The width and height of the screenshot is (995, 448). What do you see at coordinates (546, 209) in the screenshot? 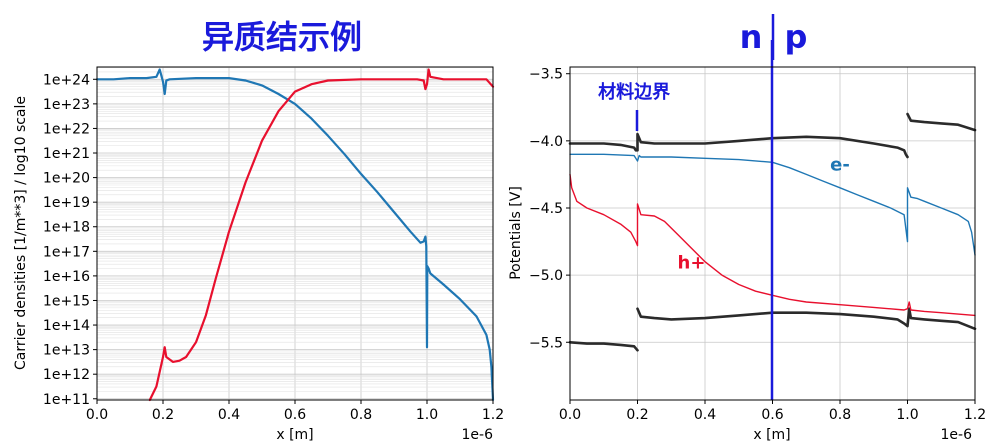
I see `y-tick-label: −4.5` at bounding box center [546, 209].